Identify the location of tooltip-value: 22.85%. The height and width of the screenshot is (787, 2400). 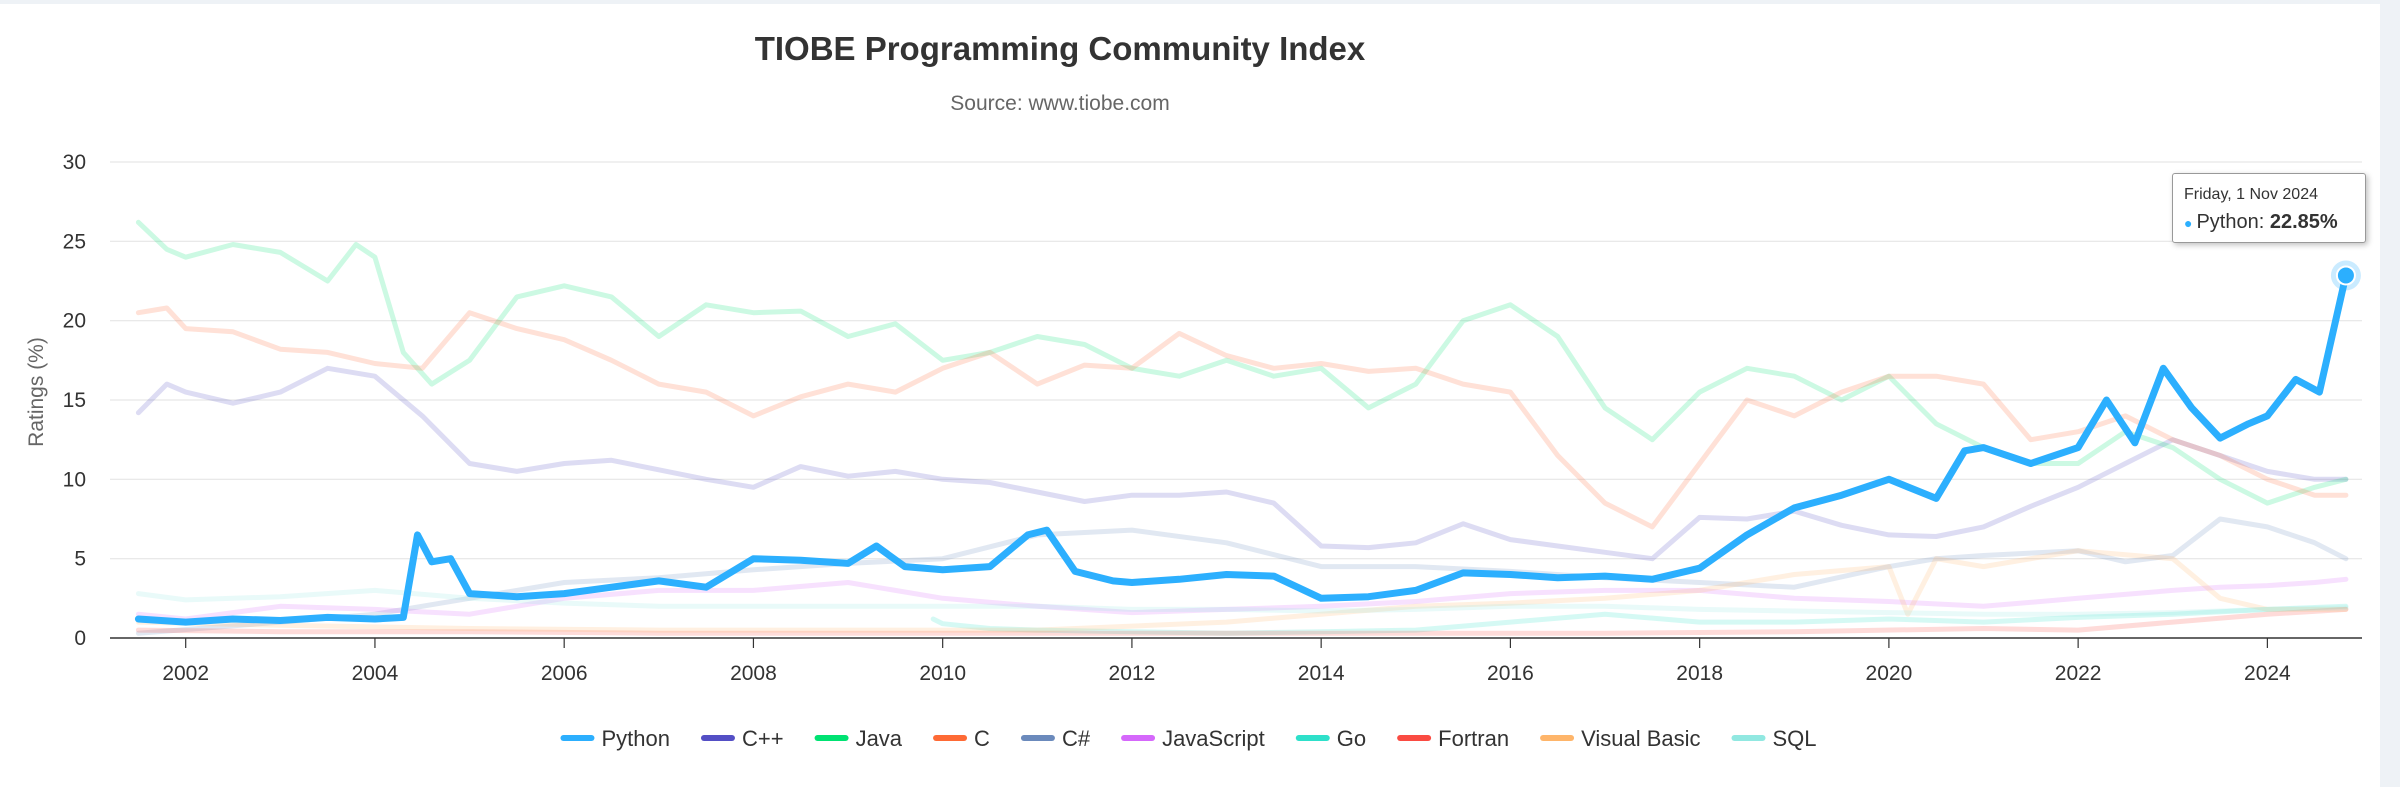
(2303, 222).